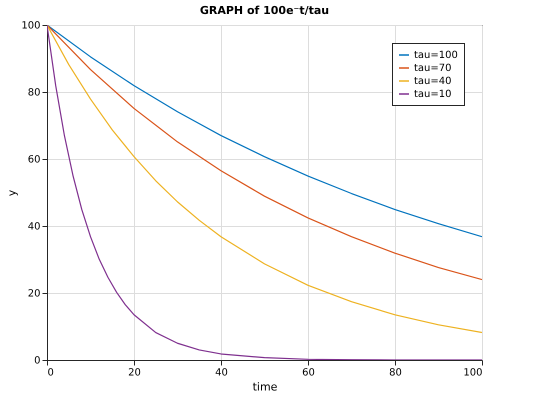 This screenshot has height=420, width=560. I want to click on y-tick-label: 20, so click(34, 294).